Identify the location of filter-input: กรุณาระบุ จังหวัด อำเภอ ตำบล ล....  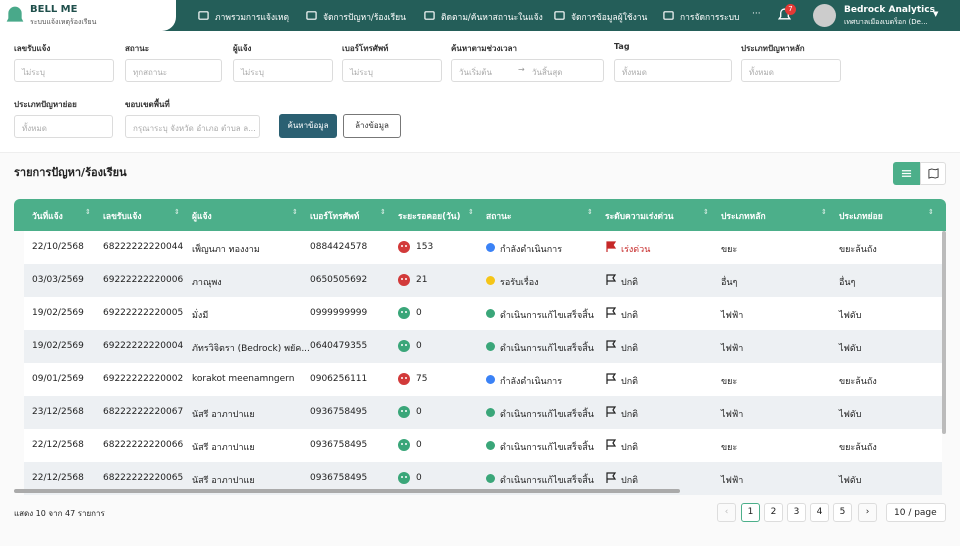
(192, 126).